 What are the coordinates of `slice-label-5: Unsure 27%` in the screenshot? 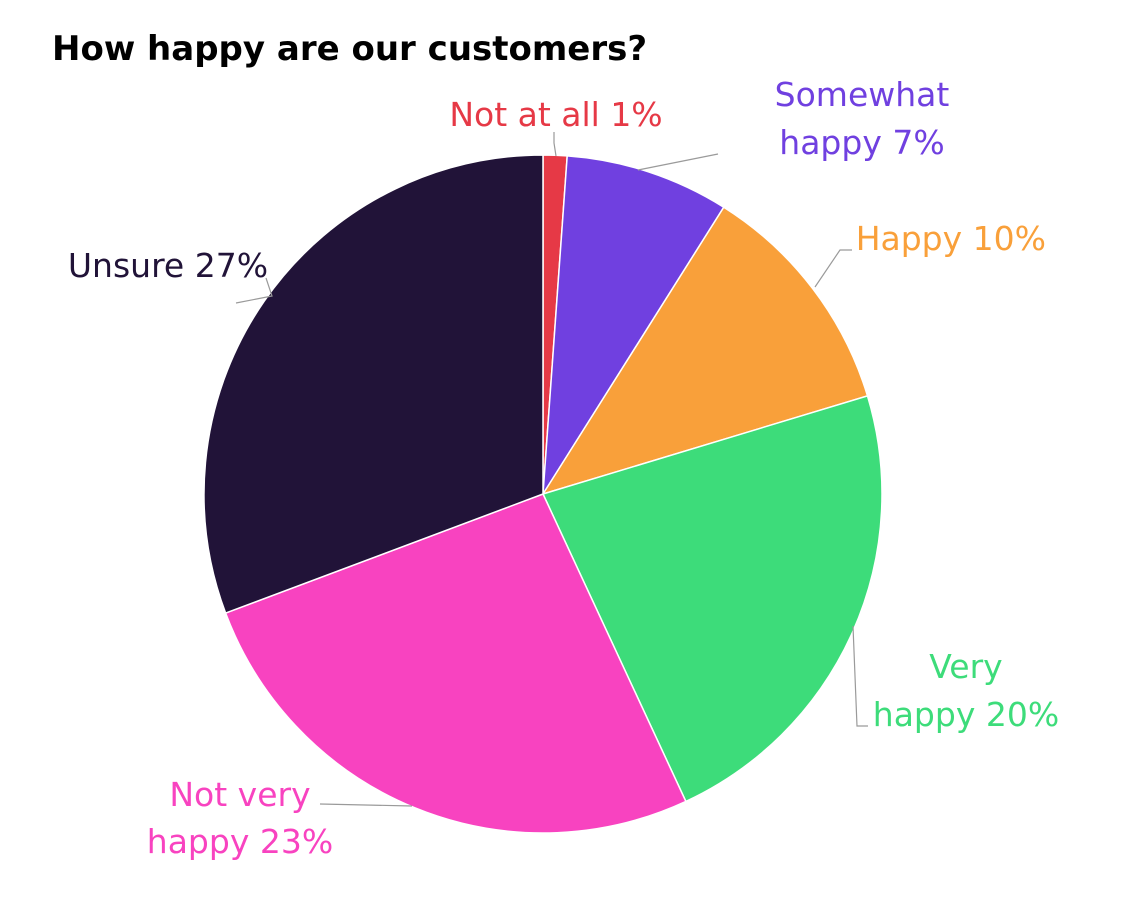 It's located at (168, 265).